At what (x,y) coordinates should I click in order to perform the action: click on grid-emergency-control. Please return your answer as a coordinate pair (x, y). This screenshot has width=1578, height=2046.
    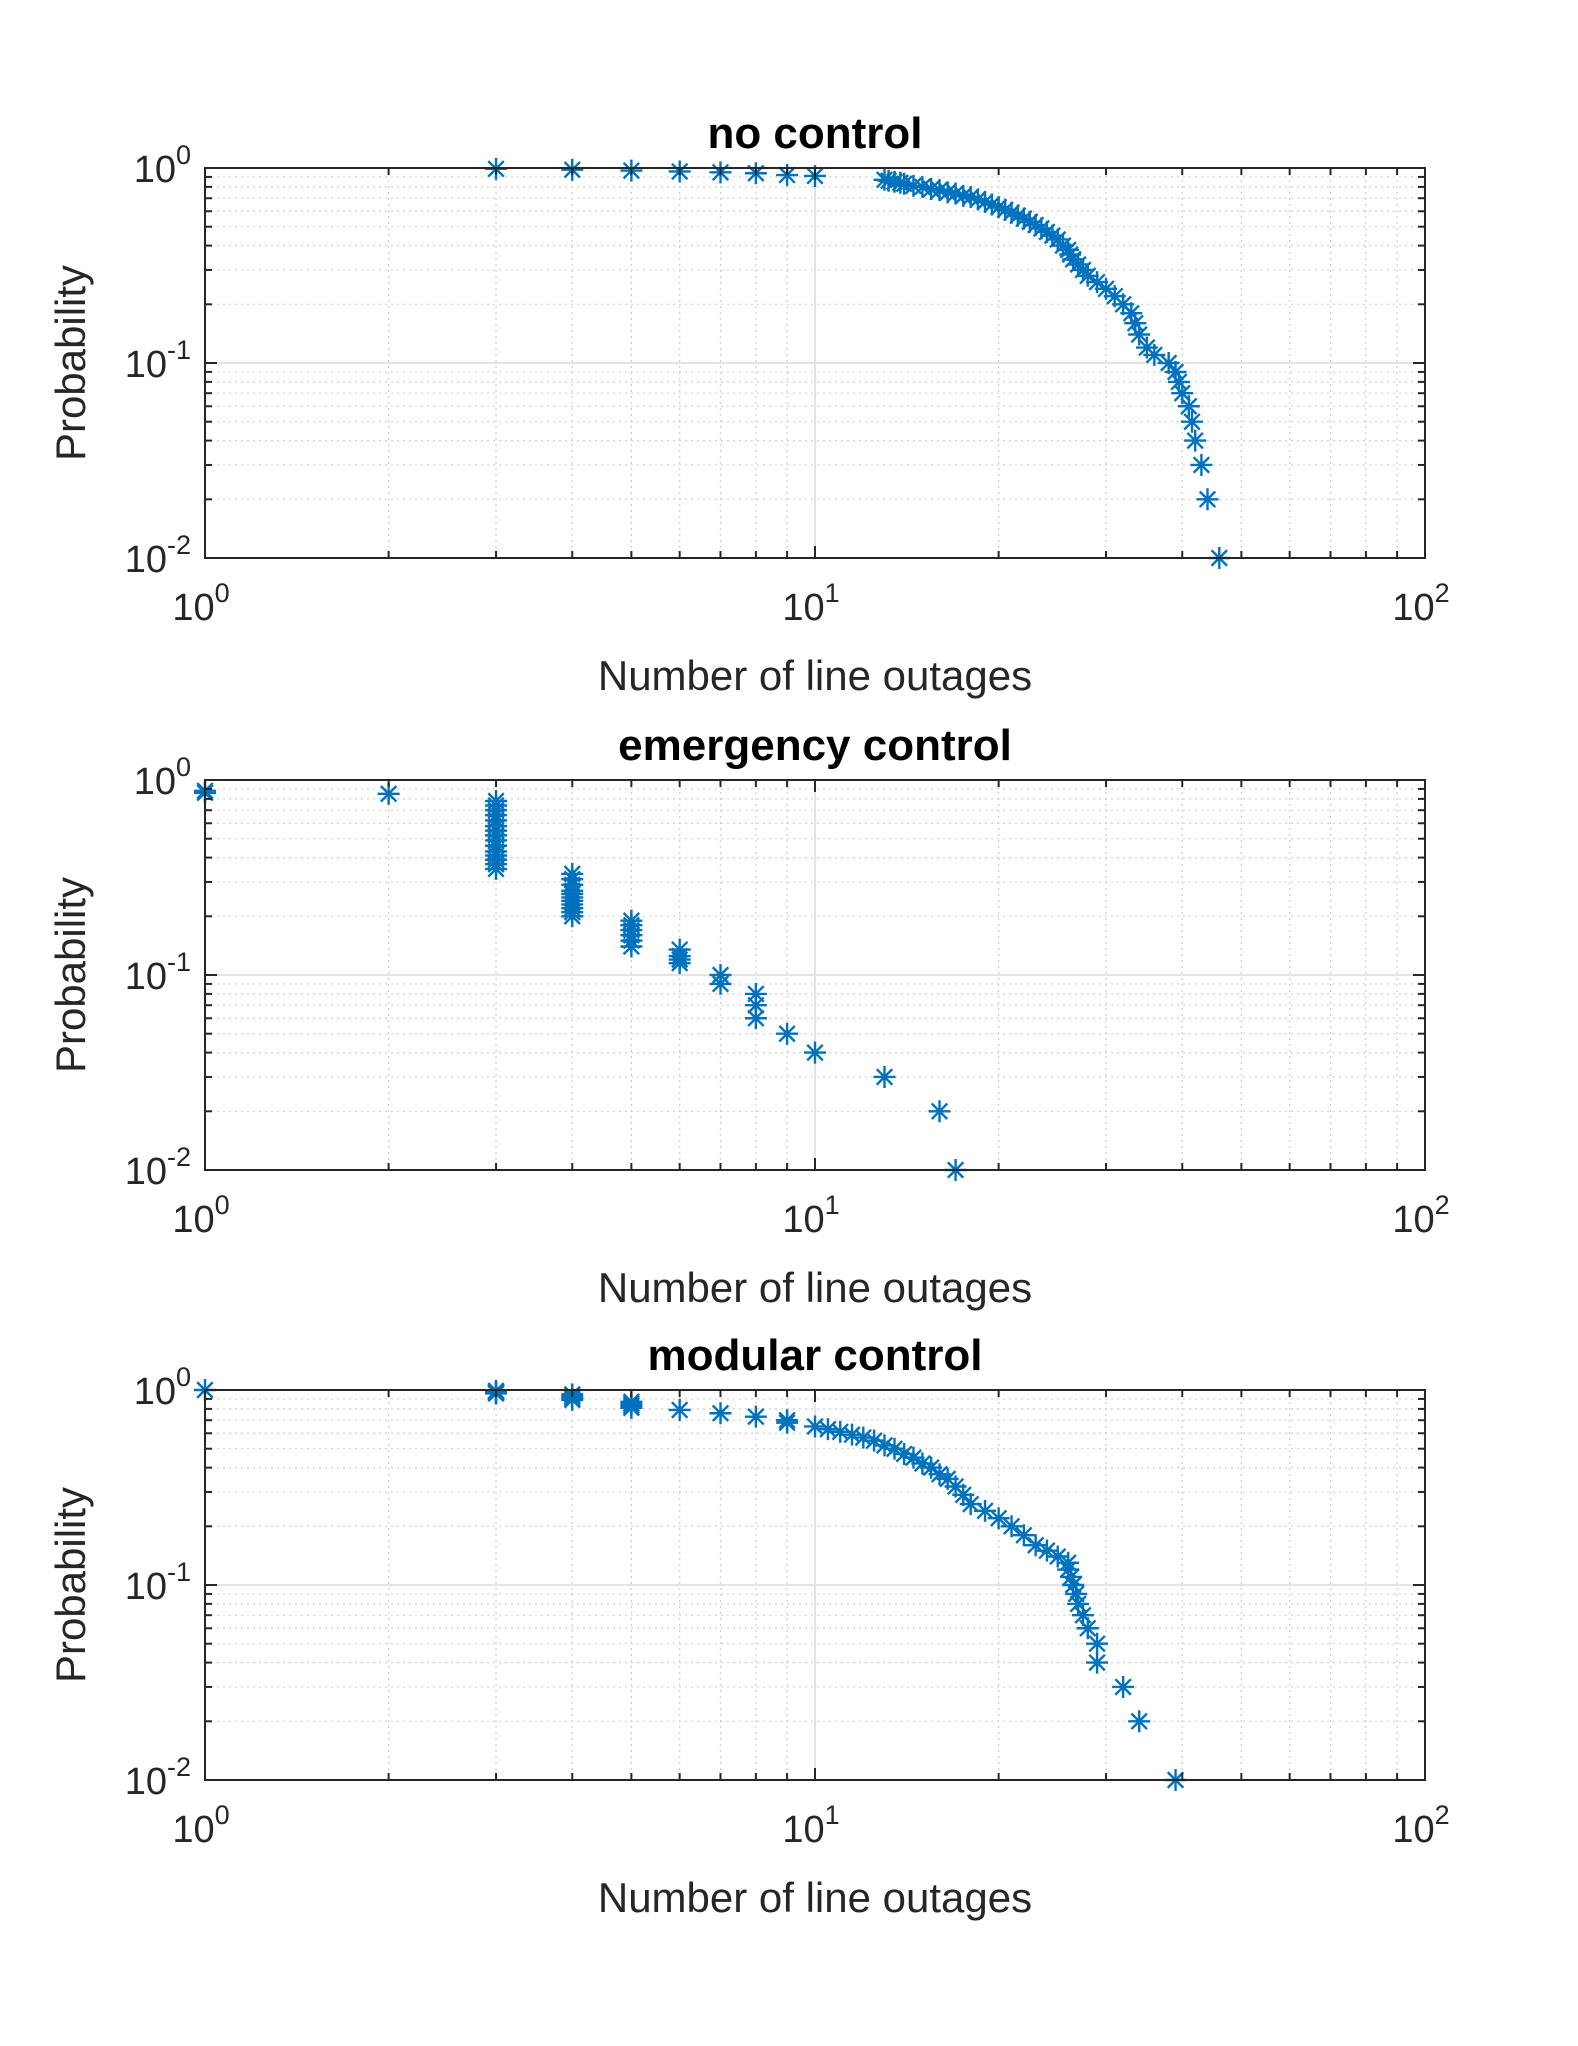
    Looking at the image, I should click on (815, 975).